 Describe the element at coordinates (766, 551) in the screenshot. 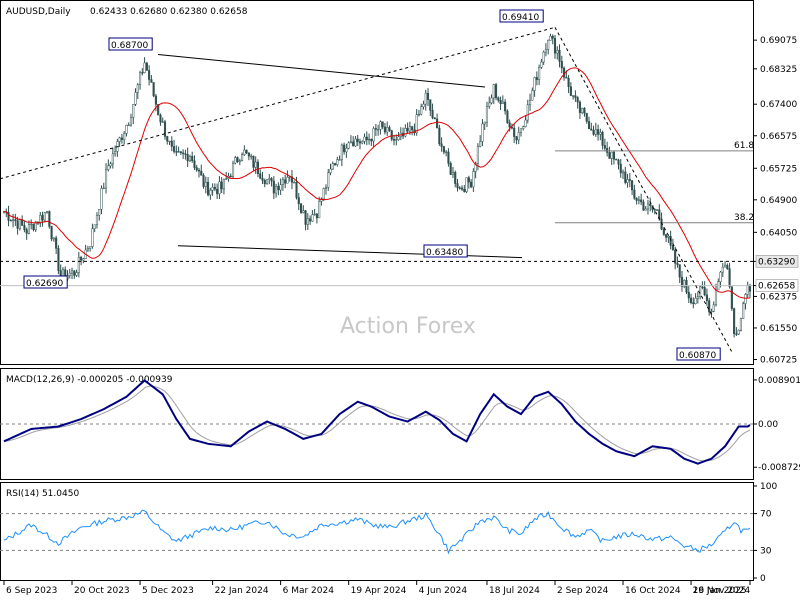

I see `rsi-axis-label: 30` at that location.